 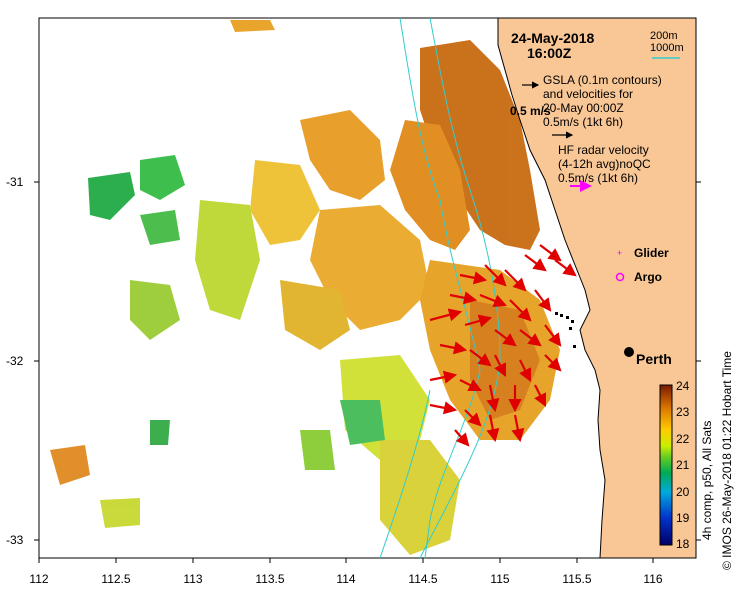 I want to click on colorbar-tick: 23, so click(x=683, y=412).